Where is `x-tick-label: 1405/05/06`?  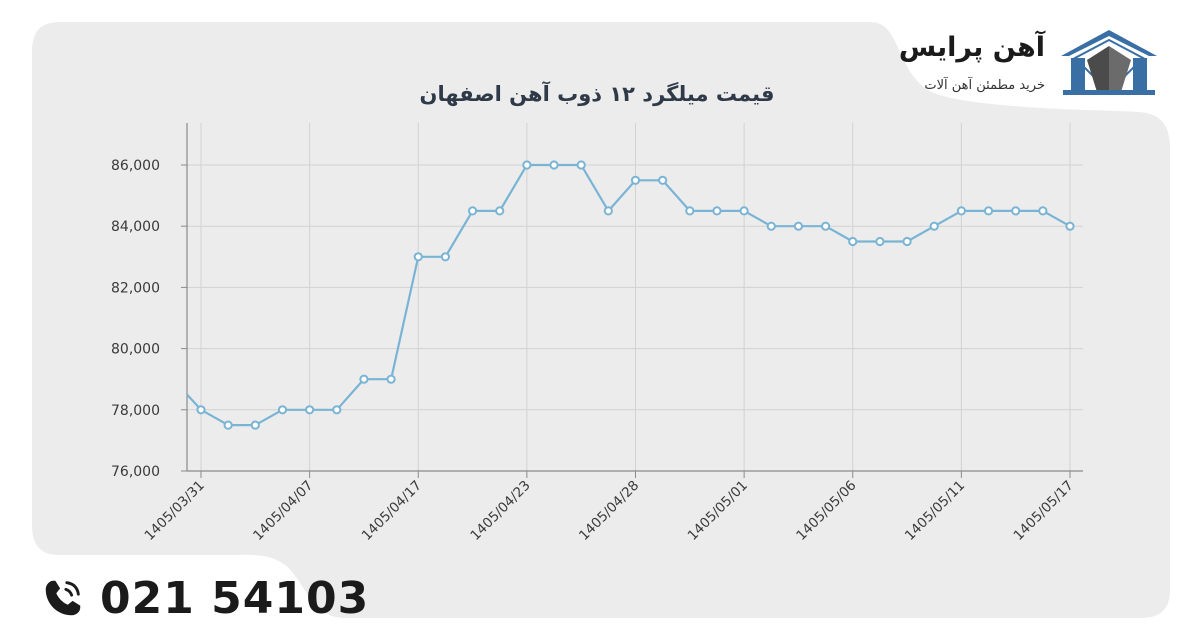
x-tick-label: 1405/05/06 is located at coordinates (826, 511).